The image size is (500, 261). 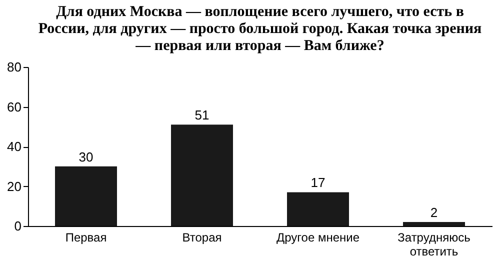 What do you see at coordinates (14, 67) in the screenshot?
I see `y-tick-label: 80` at bounding box center [14, 67].